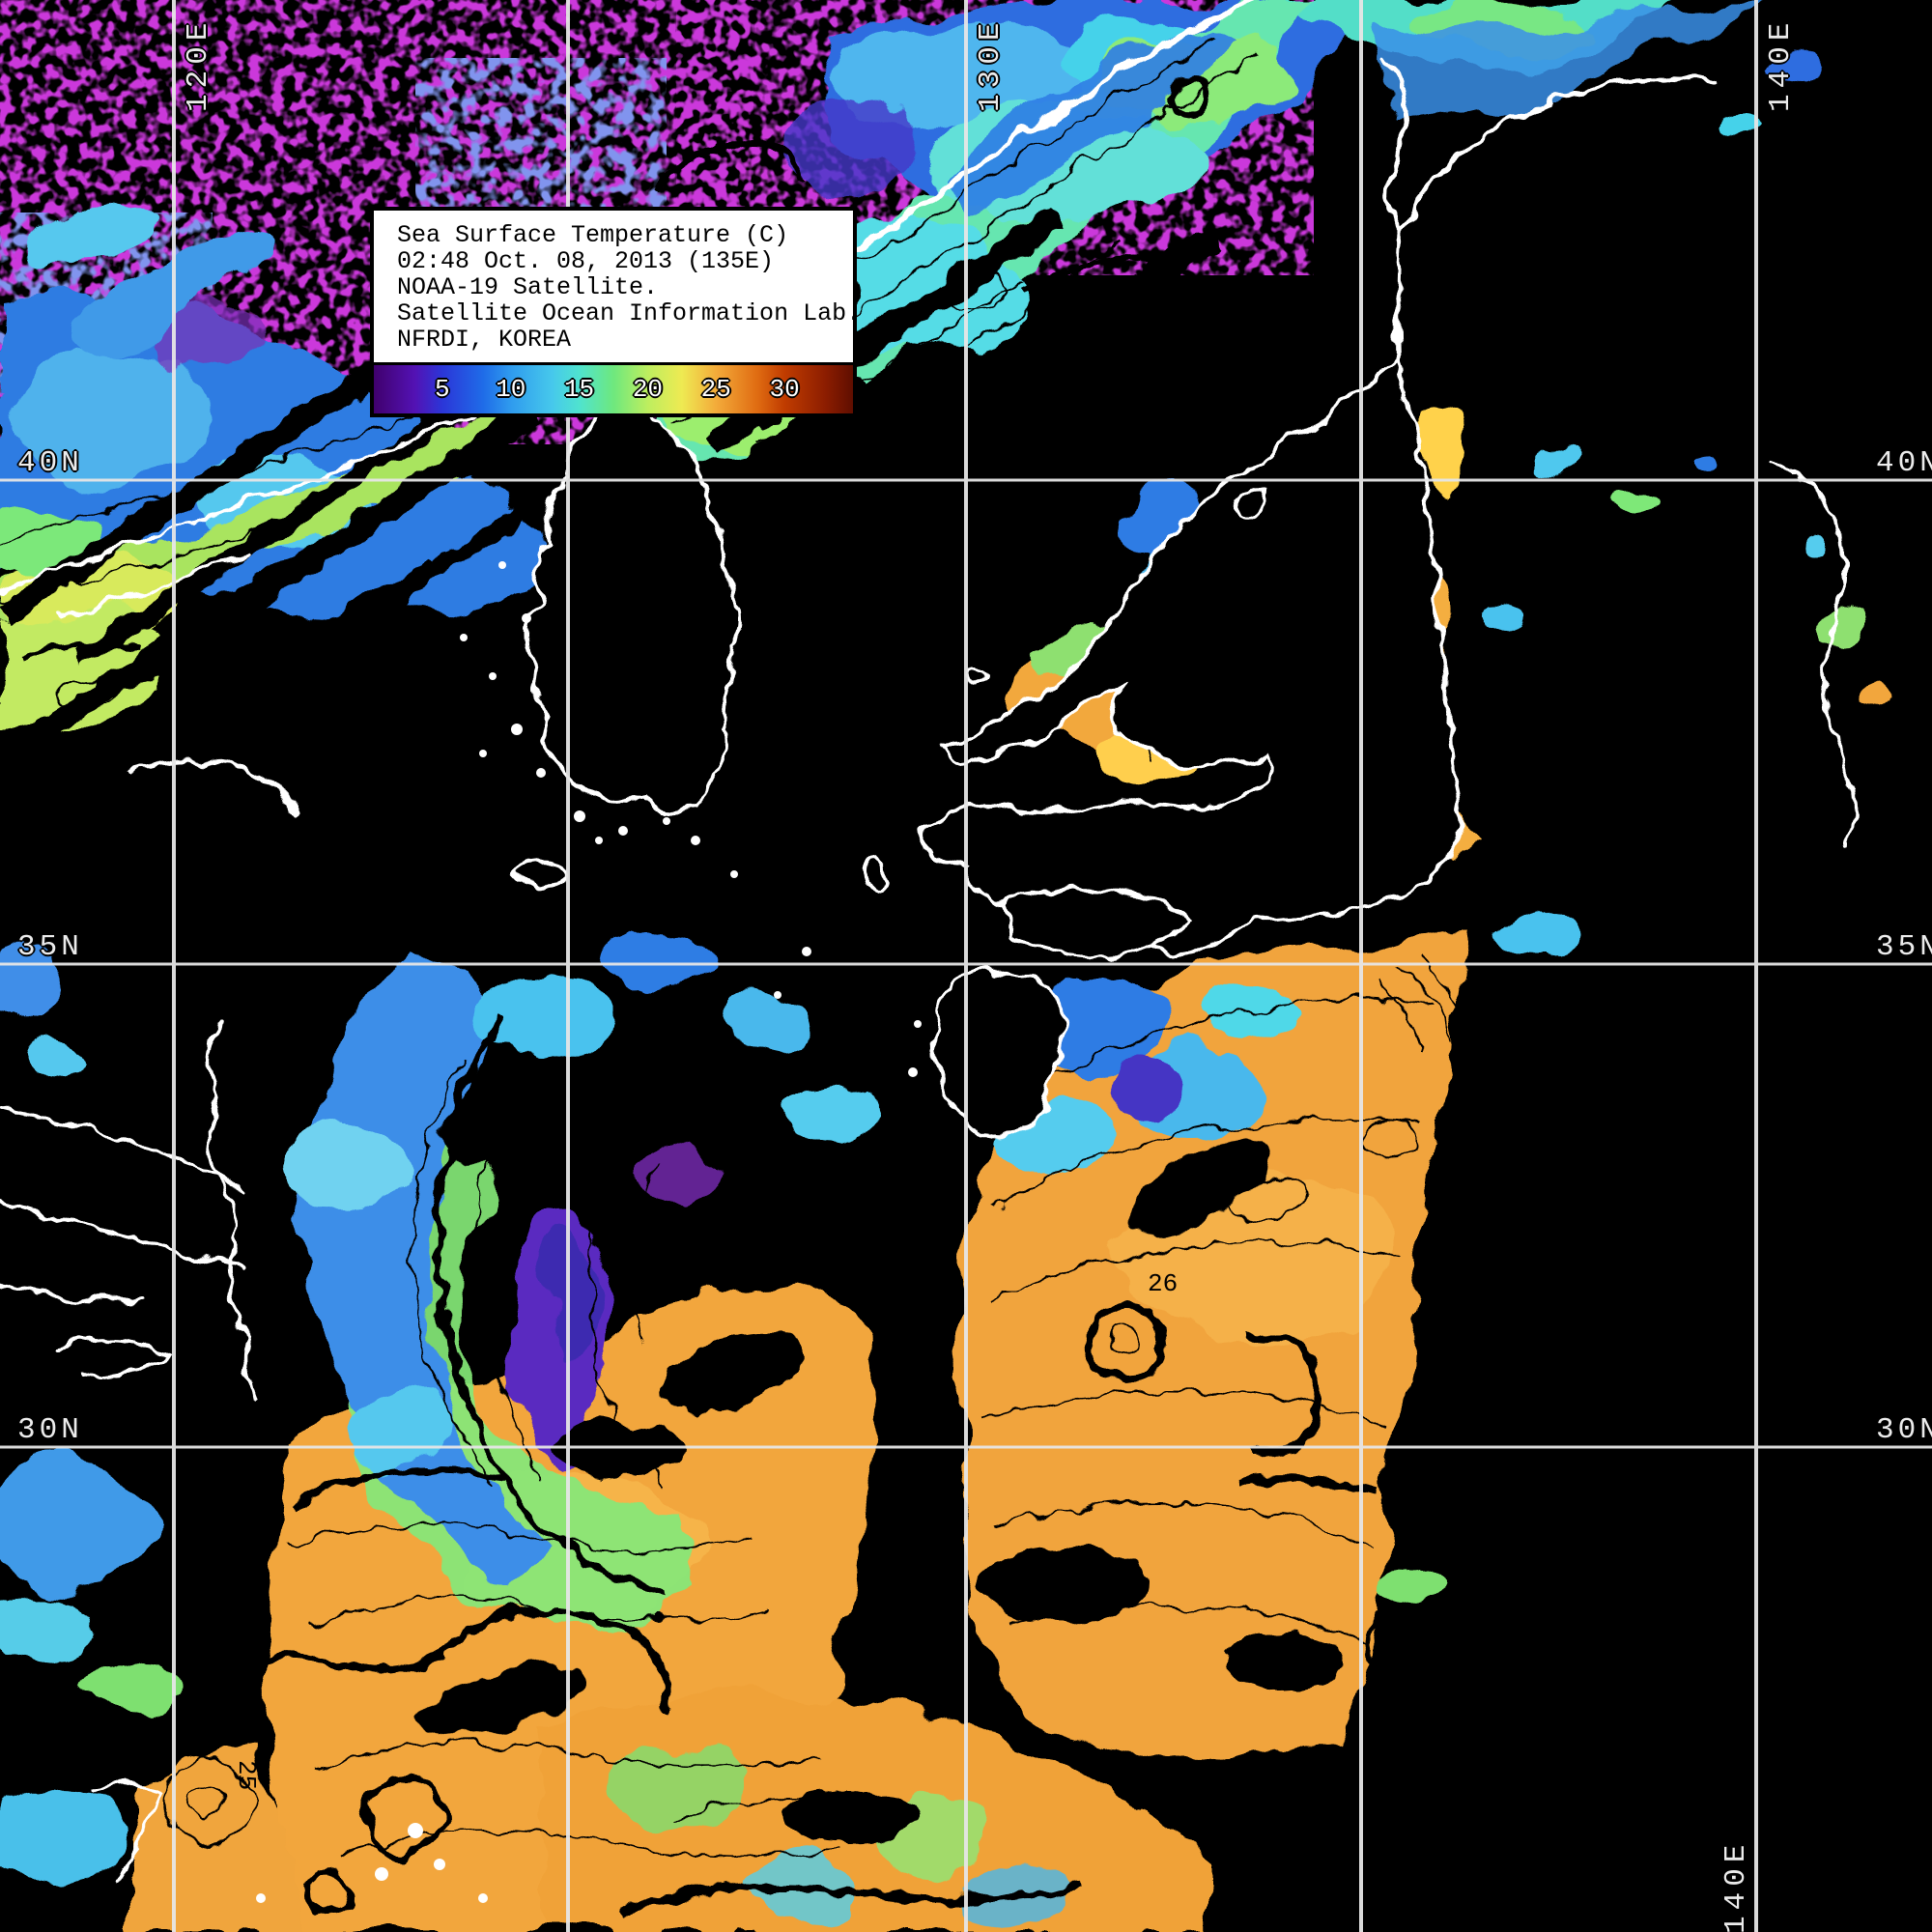  What do you see at coordinates (1781, 64) in the screenshot?
I see `meridian-label-140e-top: 140E` at bounding box center [1781, 64].